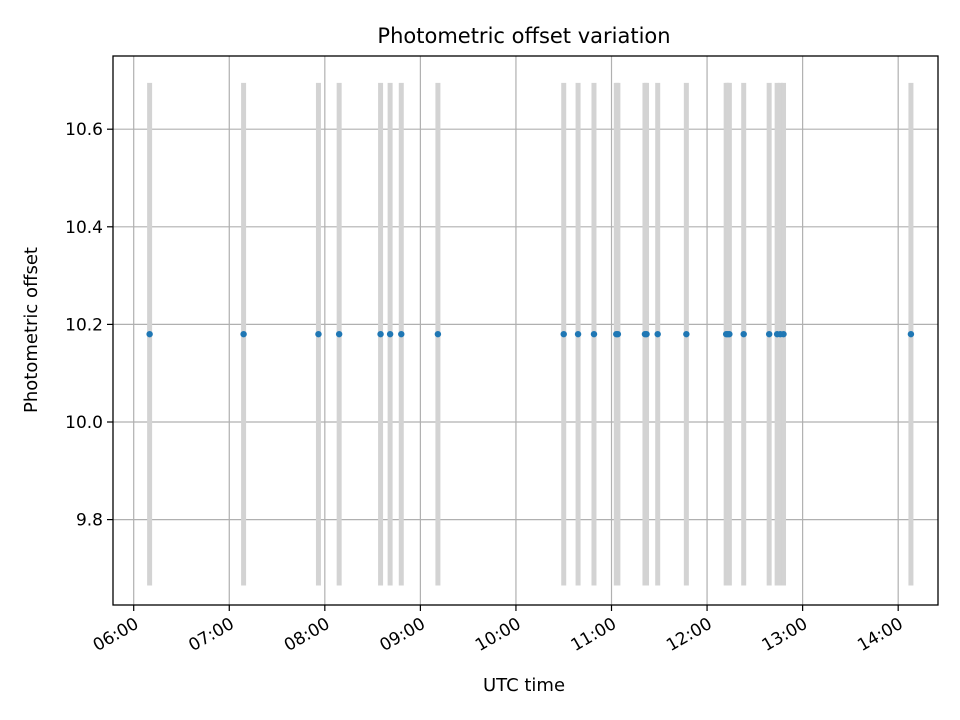 The image size is (960, 720). What do you see at coordinates (89, 521) in the screenshot?
I see `y-tick-label: 9.8` at bounding box center [89, 521].